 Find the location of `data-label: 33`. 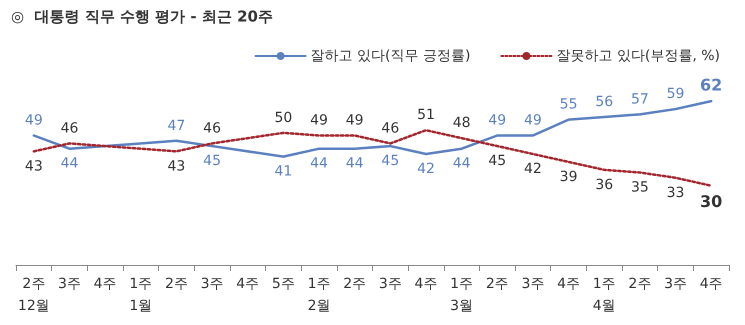

data-label: 33 is located at coordinates (675, 192).